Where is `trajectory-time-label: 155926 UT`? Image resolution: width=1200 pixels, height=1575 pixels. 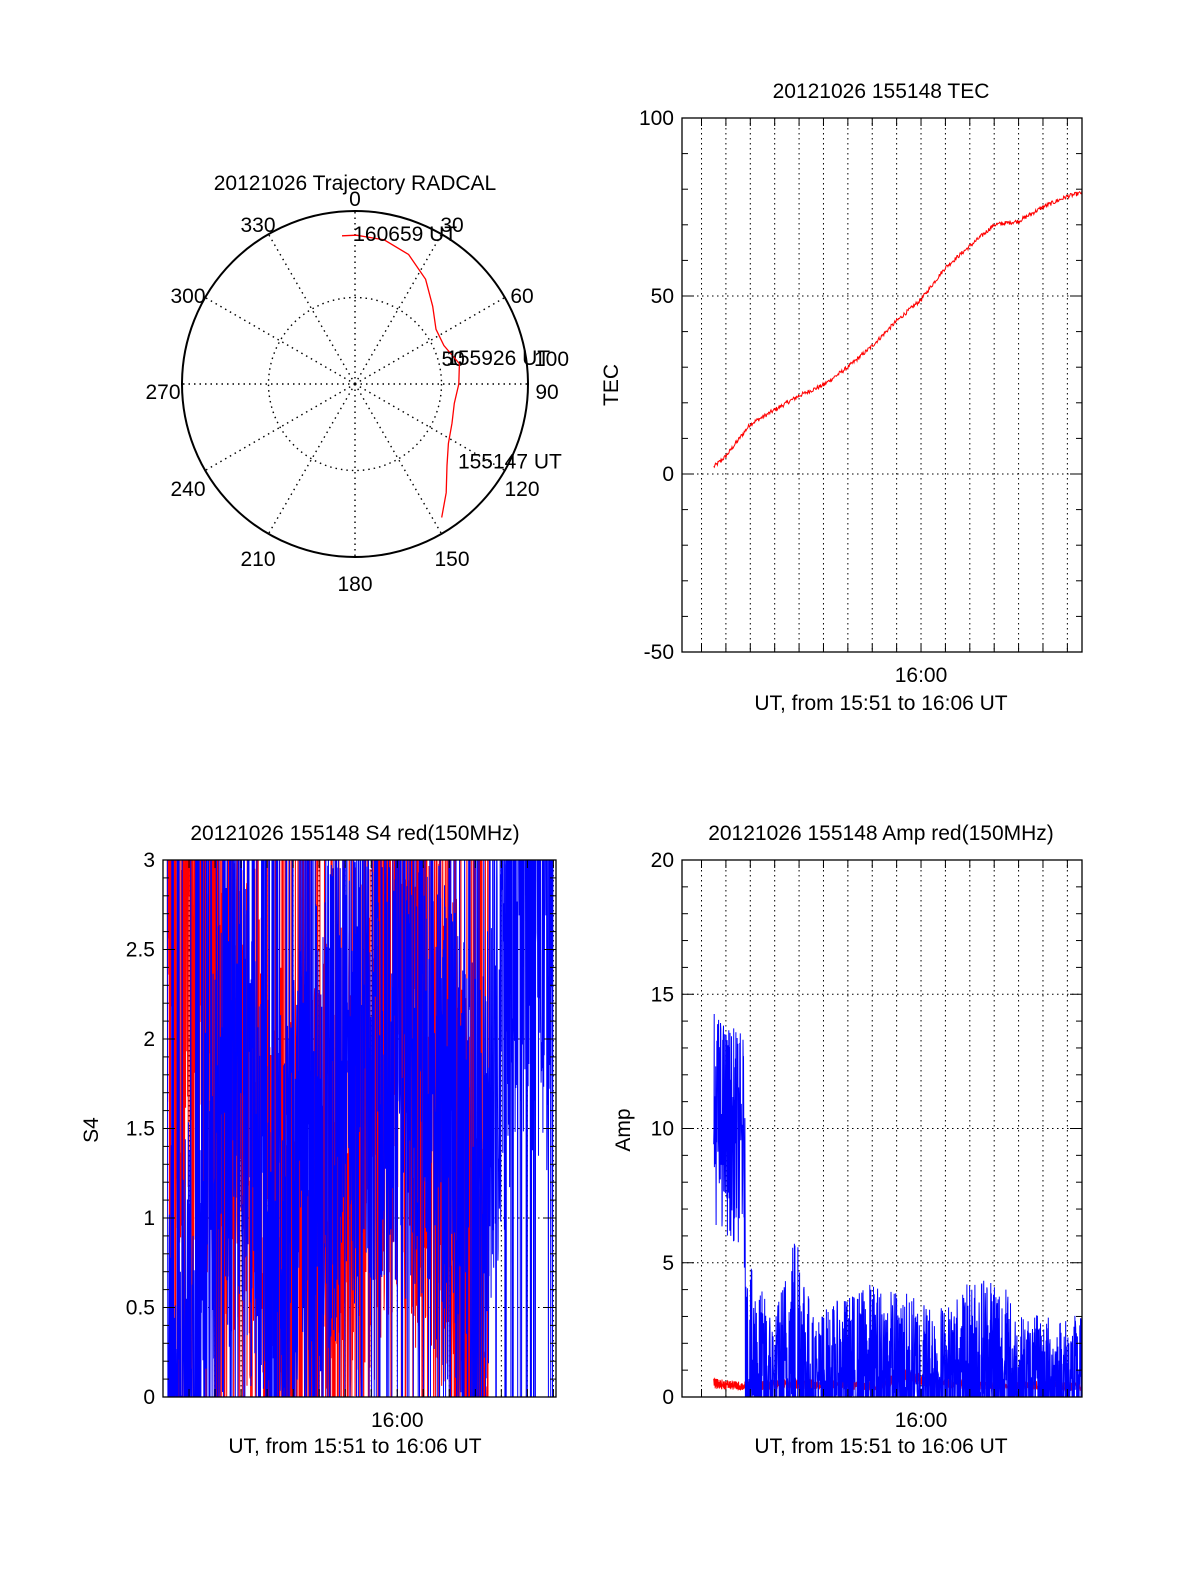 trajectory-time-label: 155926 UT is located at coordinates (498, 358).